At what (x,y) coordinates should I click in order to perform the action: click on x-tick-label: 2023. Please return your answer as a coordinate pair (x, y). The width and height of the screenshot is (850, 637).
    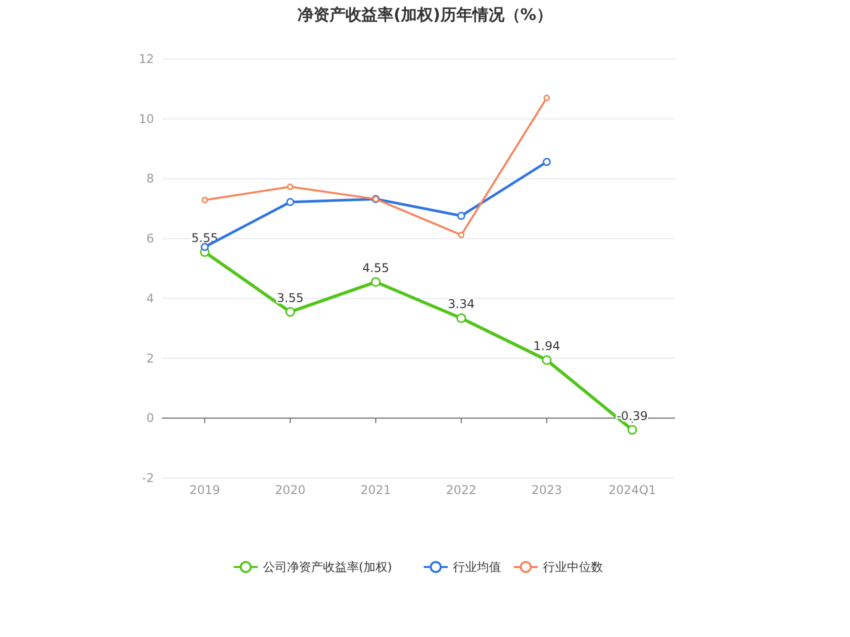
    Looking at the image, I should click on (546, 490).